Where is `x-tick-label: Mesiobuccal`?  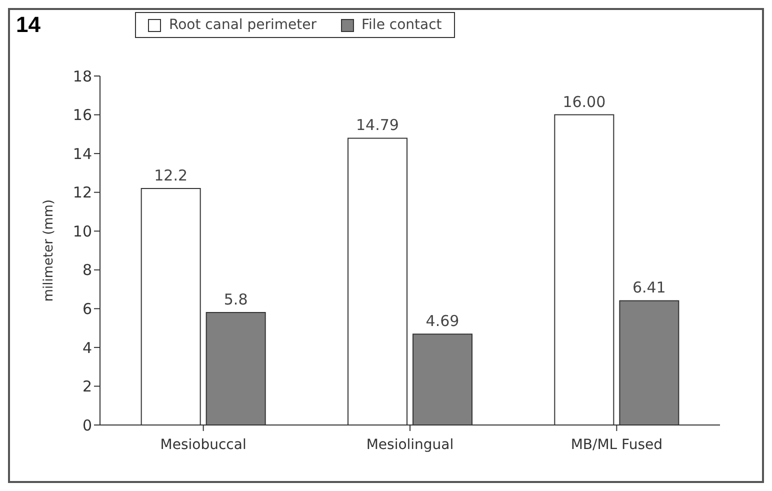
x-tick-label: Mesiobuccal is located at coordinates (203, 444).